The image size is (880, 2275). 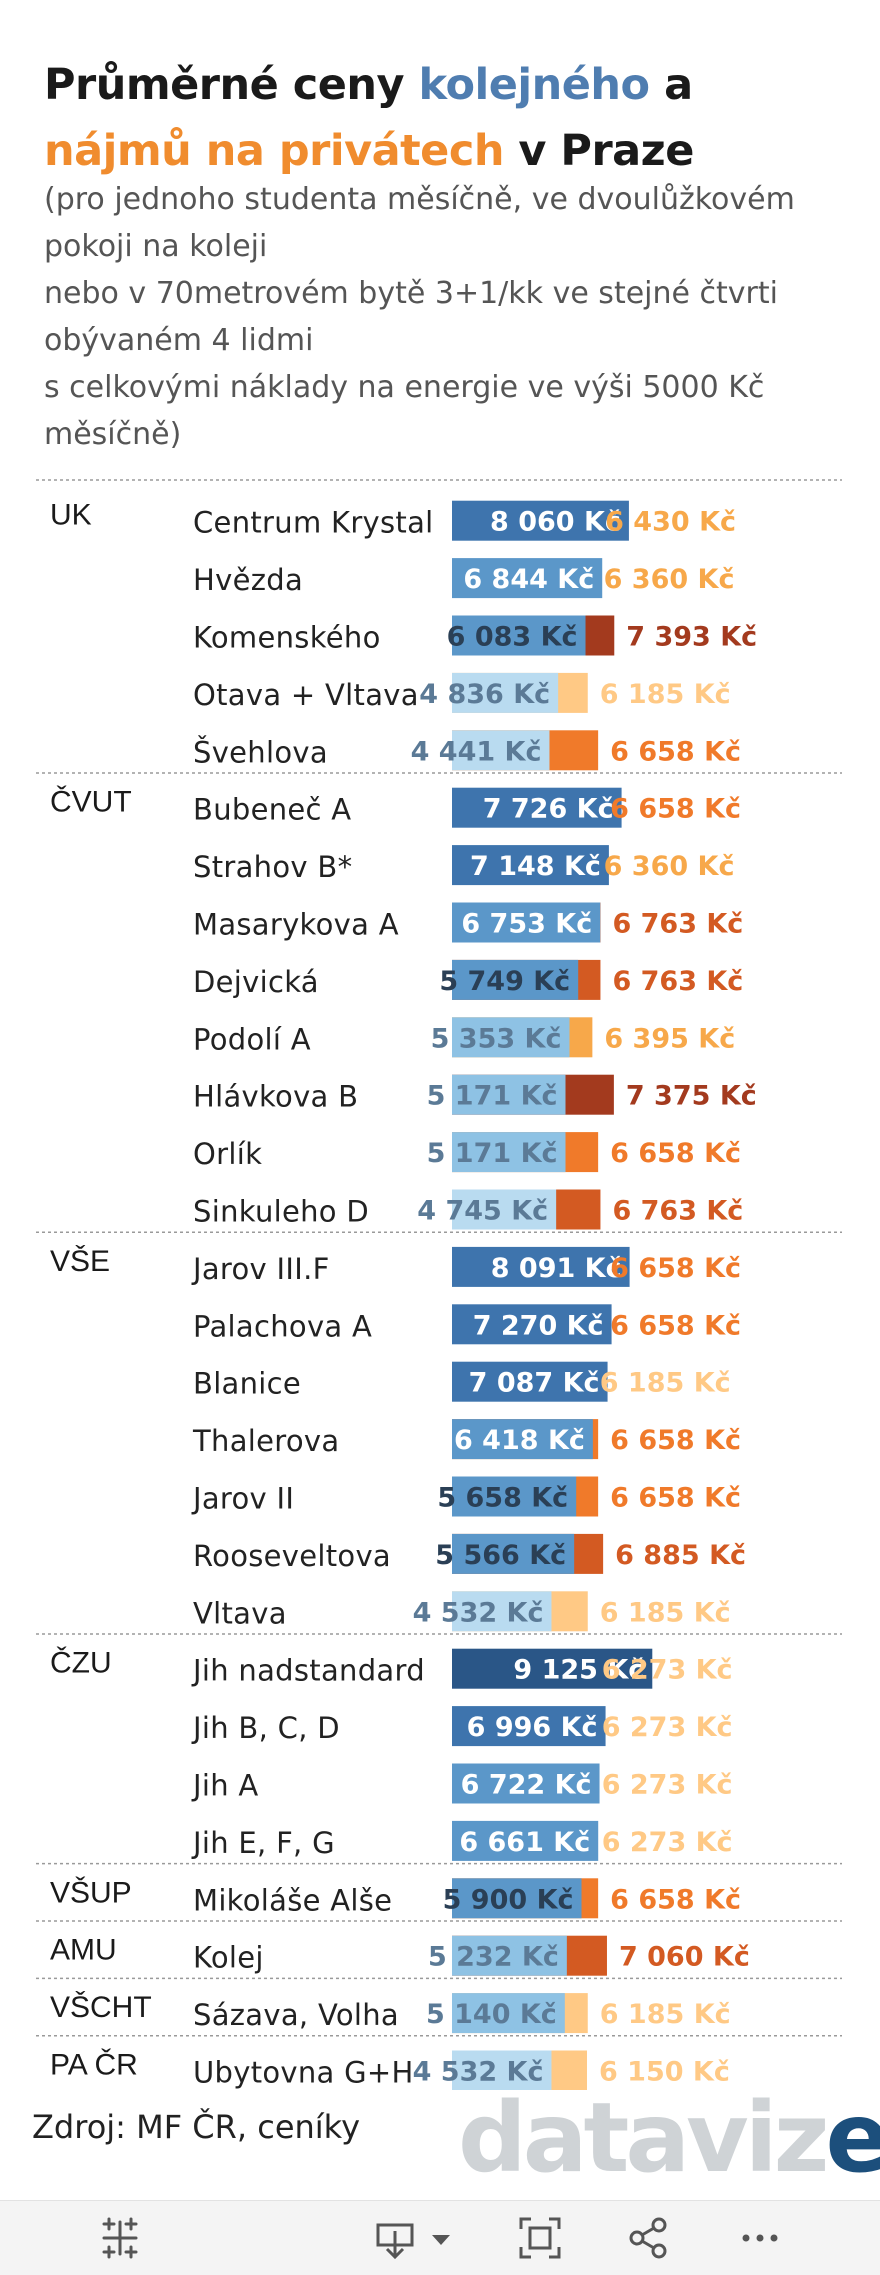 What do you see at coordinates (272, 867) in the screenshot?
I see `dormitory-name: Strahov B*` at bounding box center [272, 867].